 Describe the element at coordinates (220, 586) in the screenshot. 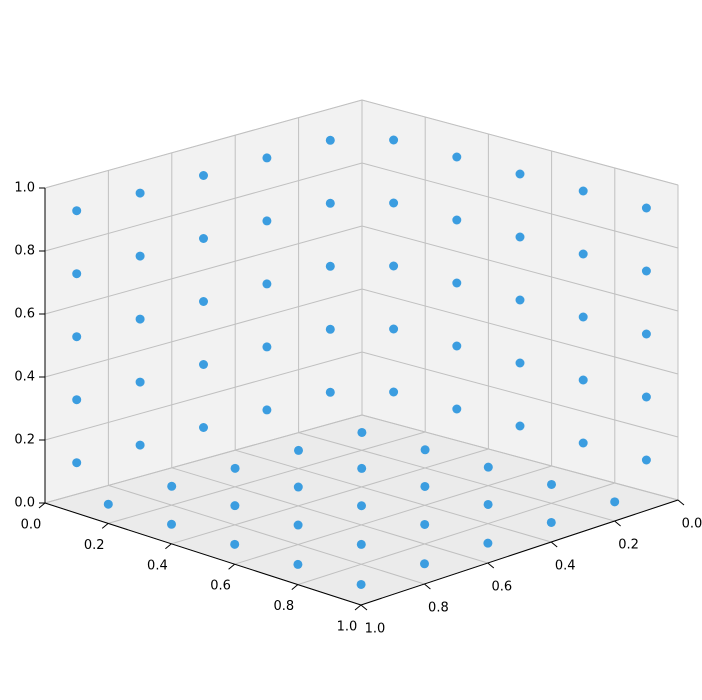

I see `x-tick-label: 0.6` at that location.